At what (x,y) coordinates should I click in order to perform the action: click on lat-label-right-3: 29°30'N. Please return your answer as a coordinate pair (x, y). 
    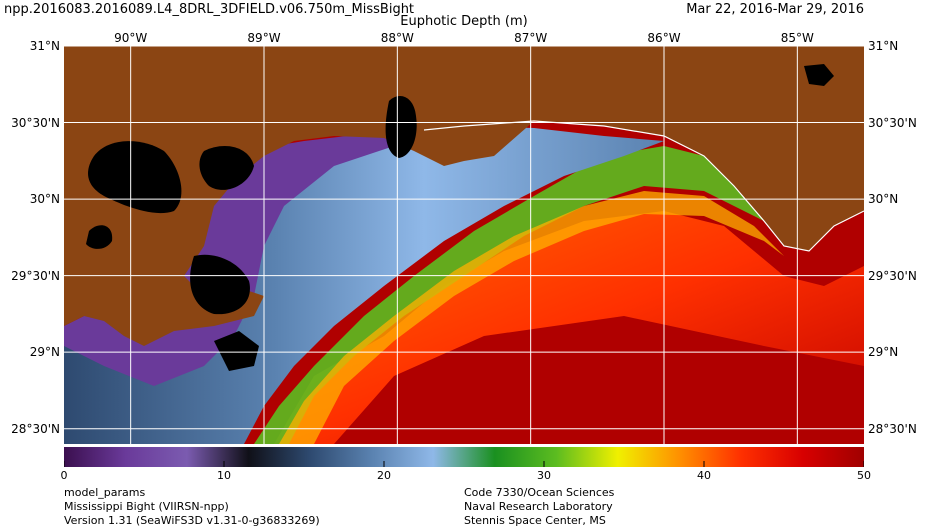
    Looking at the image, I should click on (892, 275).